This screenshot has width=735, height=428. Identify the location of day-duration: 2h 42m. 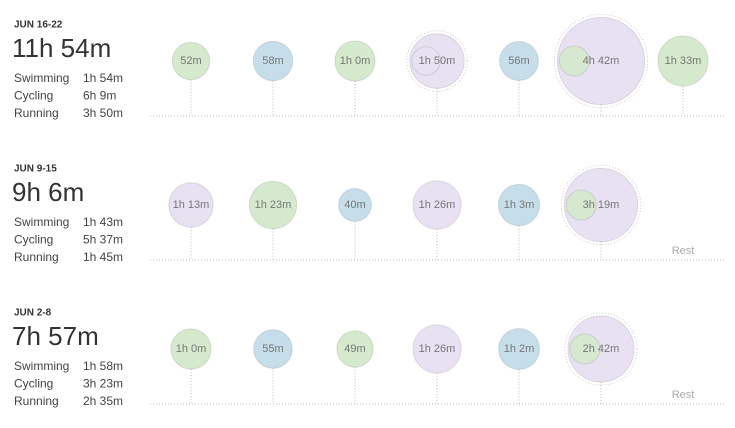
(601, 349).